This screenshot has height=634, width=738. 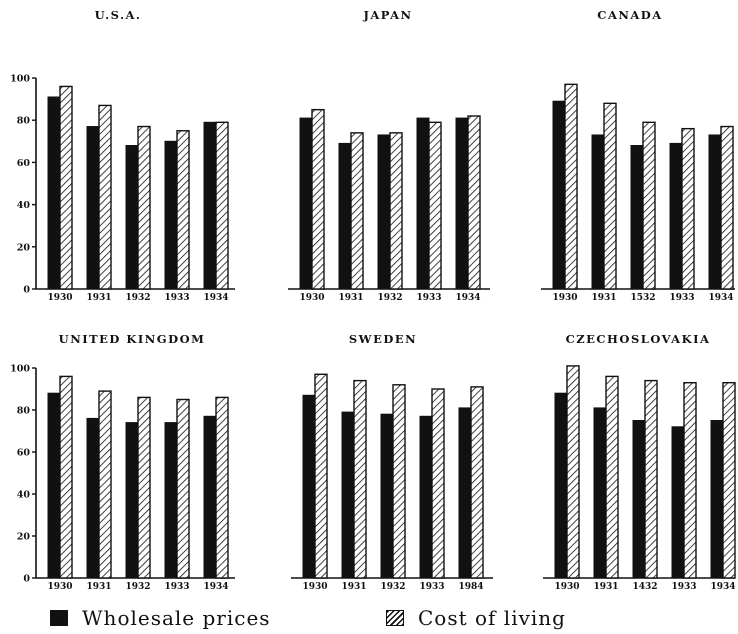 I want to click on legend-item-wholesale: Wholesale prices, so click(x=160, y=618).